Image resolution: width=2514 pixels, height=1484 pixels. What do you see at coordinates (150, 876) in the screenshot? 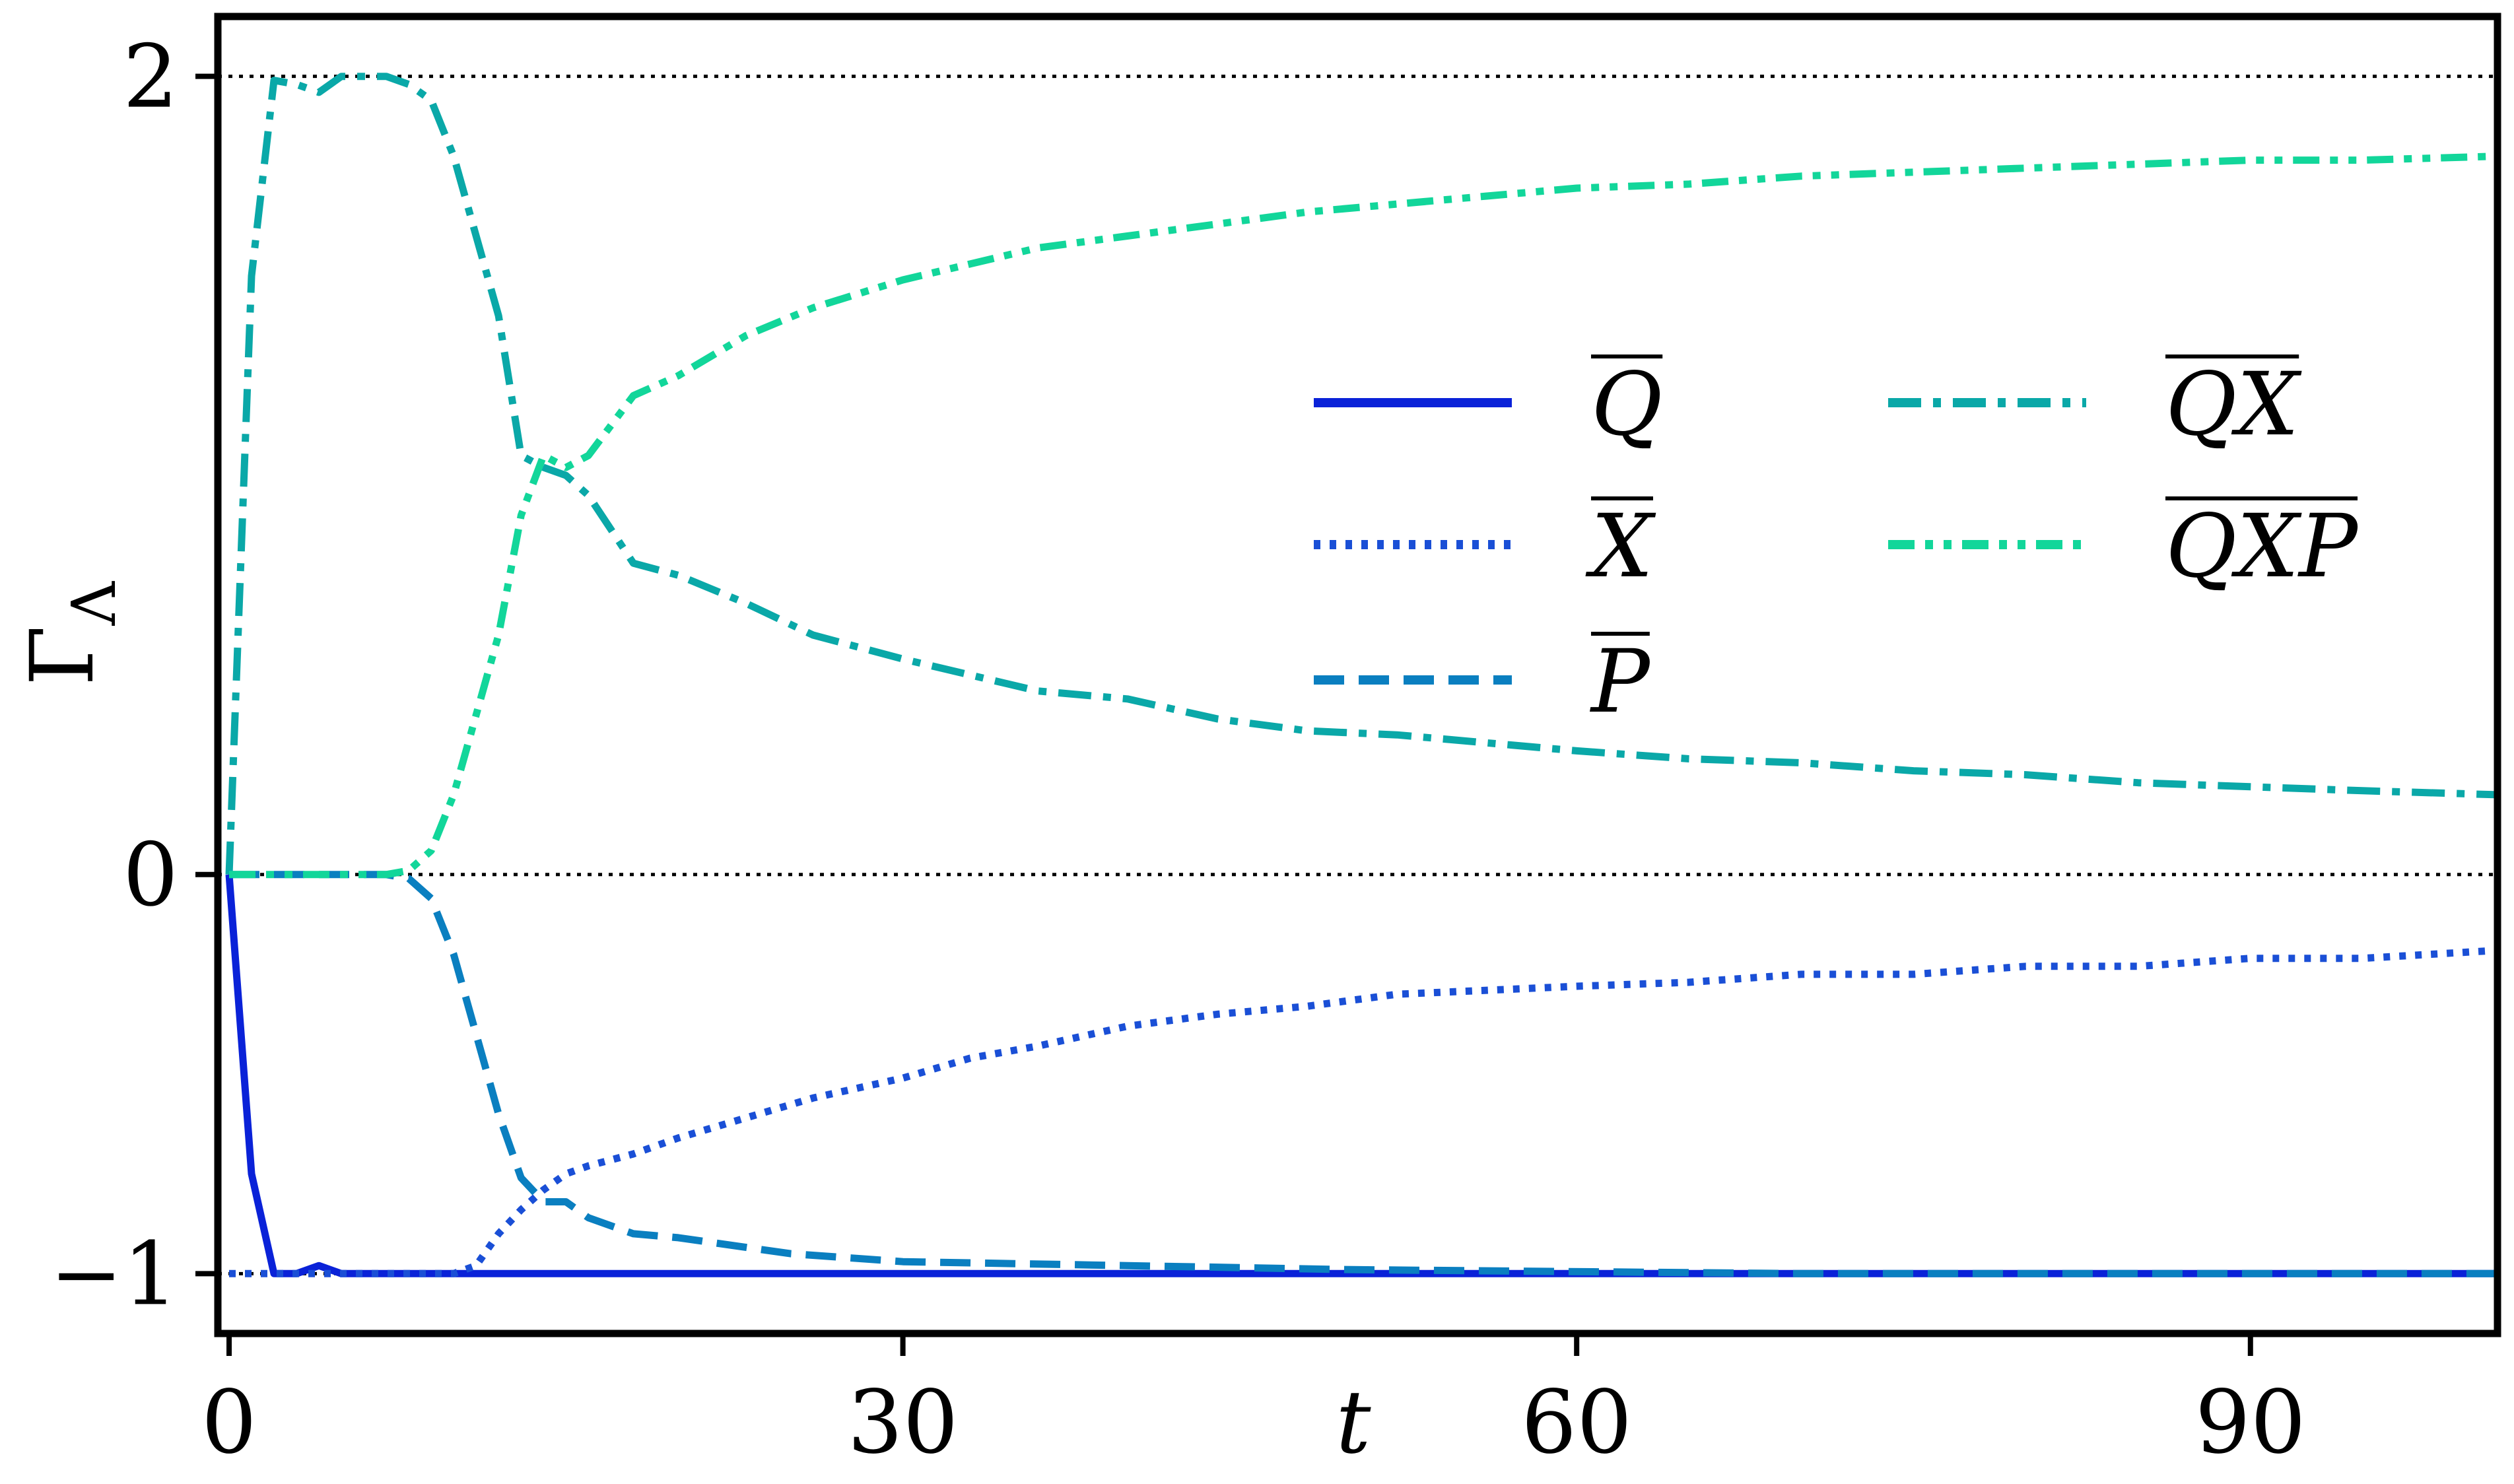
I see `y-tick-label-0: 0` at bounding box center [150, 876].